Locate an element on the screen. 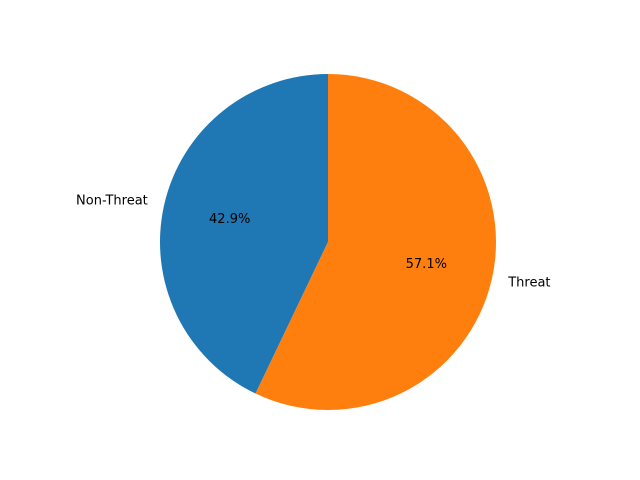 The image size is (640, 480). percent-label-threat: 57.1% is located at coordinates (426, 264).